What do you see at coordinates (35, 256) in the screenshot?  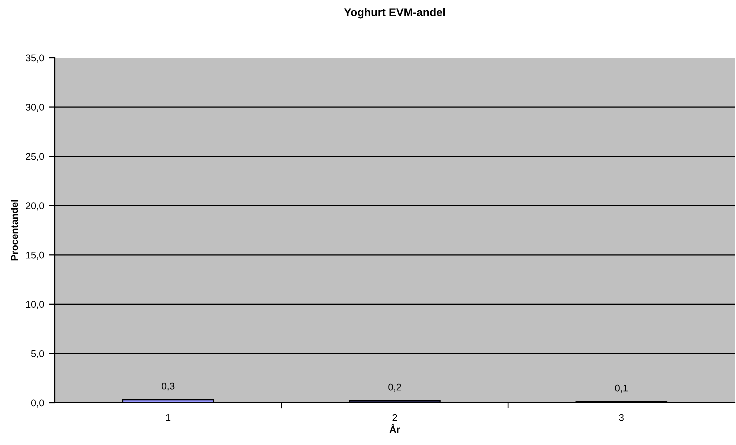 I see `y-tick-label: 15,0` at bounding box center [35, 256].